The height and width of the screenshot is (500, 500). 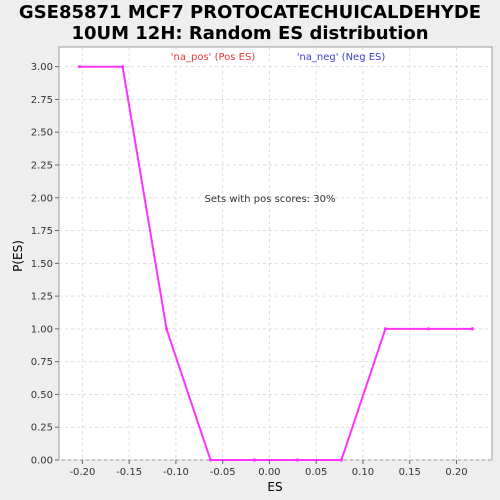 What do you see at coordinates (82, 472) in the screenshot?
I see `x-tick-label: -0.20` at bounding box center [82, 472].